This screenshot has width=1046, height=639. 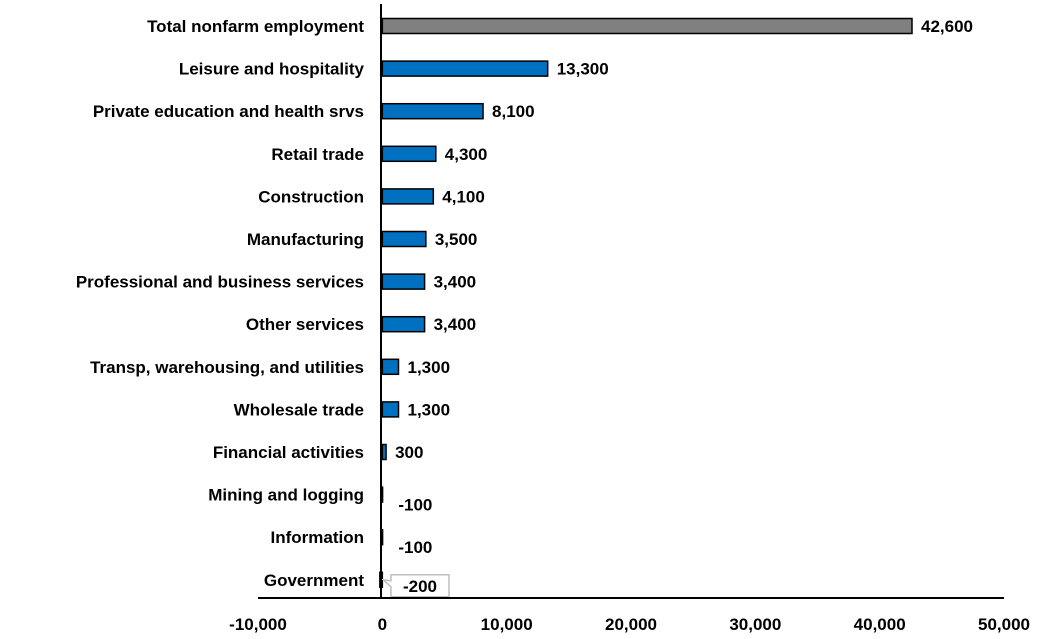 I want to click on bar-financial-activities, so click(x=384, y=452).